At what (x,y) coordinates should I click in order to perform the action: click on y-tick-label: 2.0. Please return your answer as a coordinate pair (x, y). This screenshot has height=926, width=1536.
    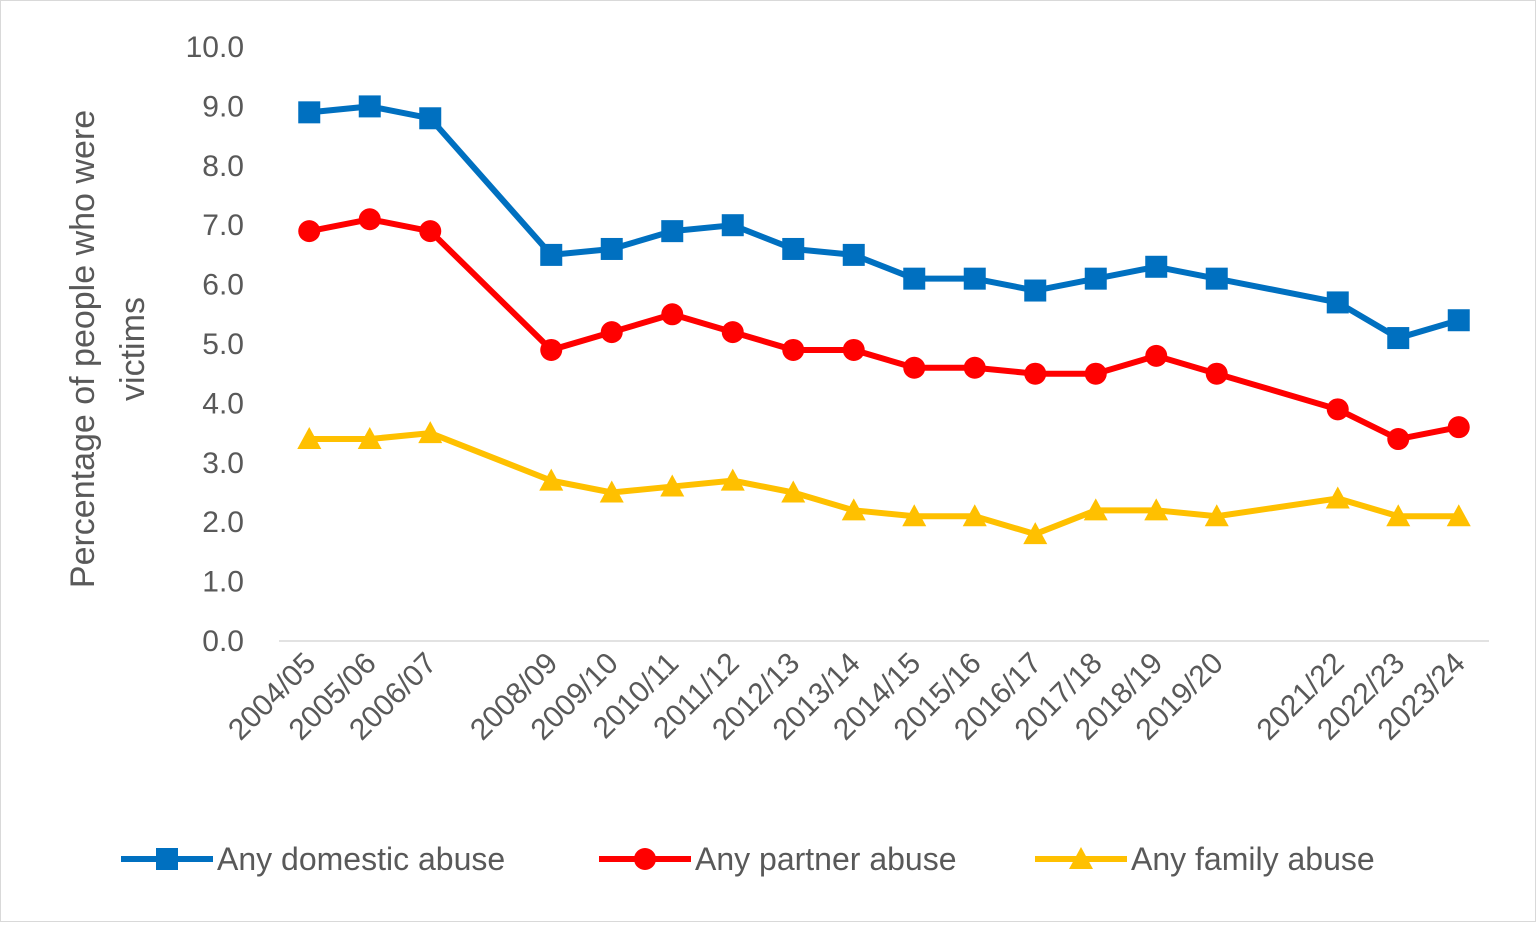
    Looking at the image, I should click on (223, 522).